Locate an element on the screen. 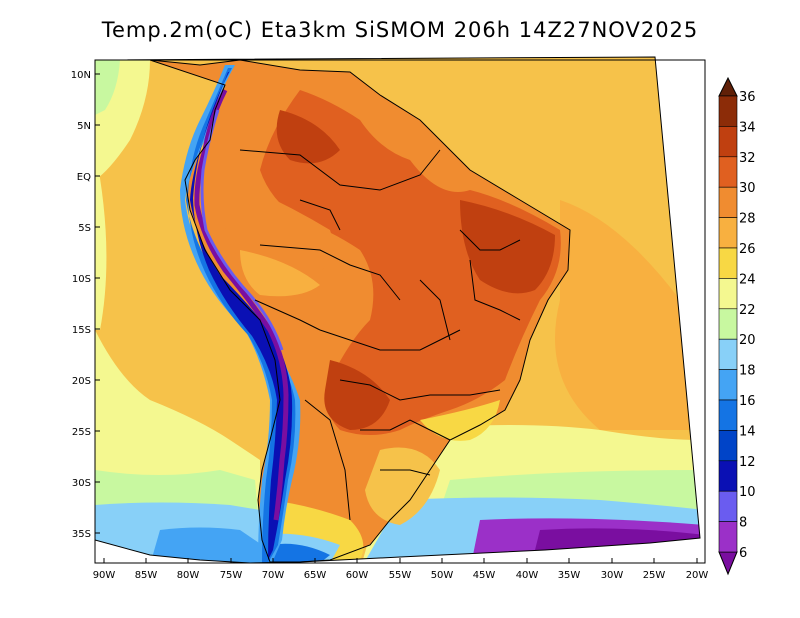 The image size is (800, 618). colorbar-label: 16 is located at coordinates (747, 401).